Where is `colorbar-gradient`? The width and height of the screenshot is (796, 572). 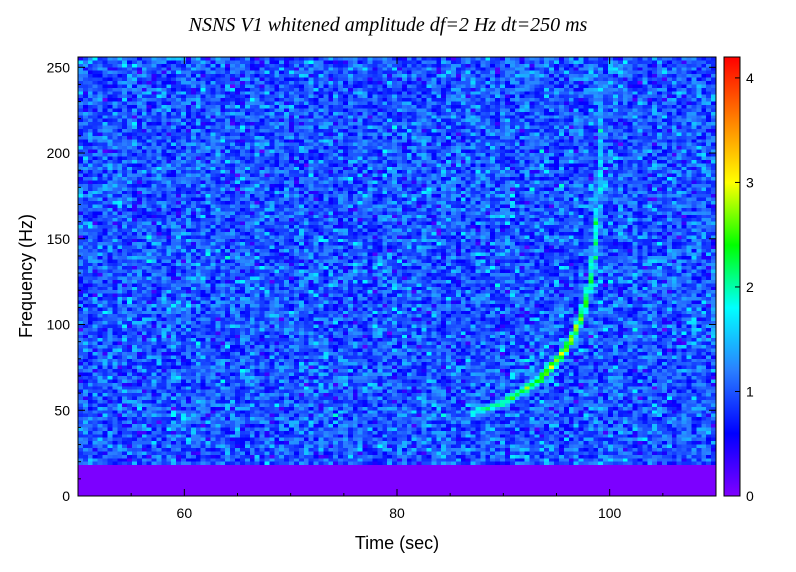
colorbar-gradient is located at coordinates (732, 276).